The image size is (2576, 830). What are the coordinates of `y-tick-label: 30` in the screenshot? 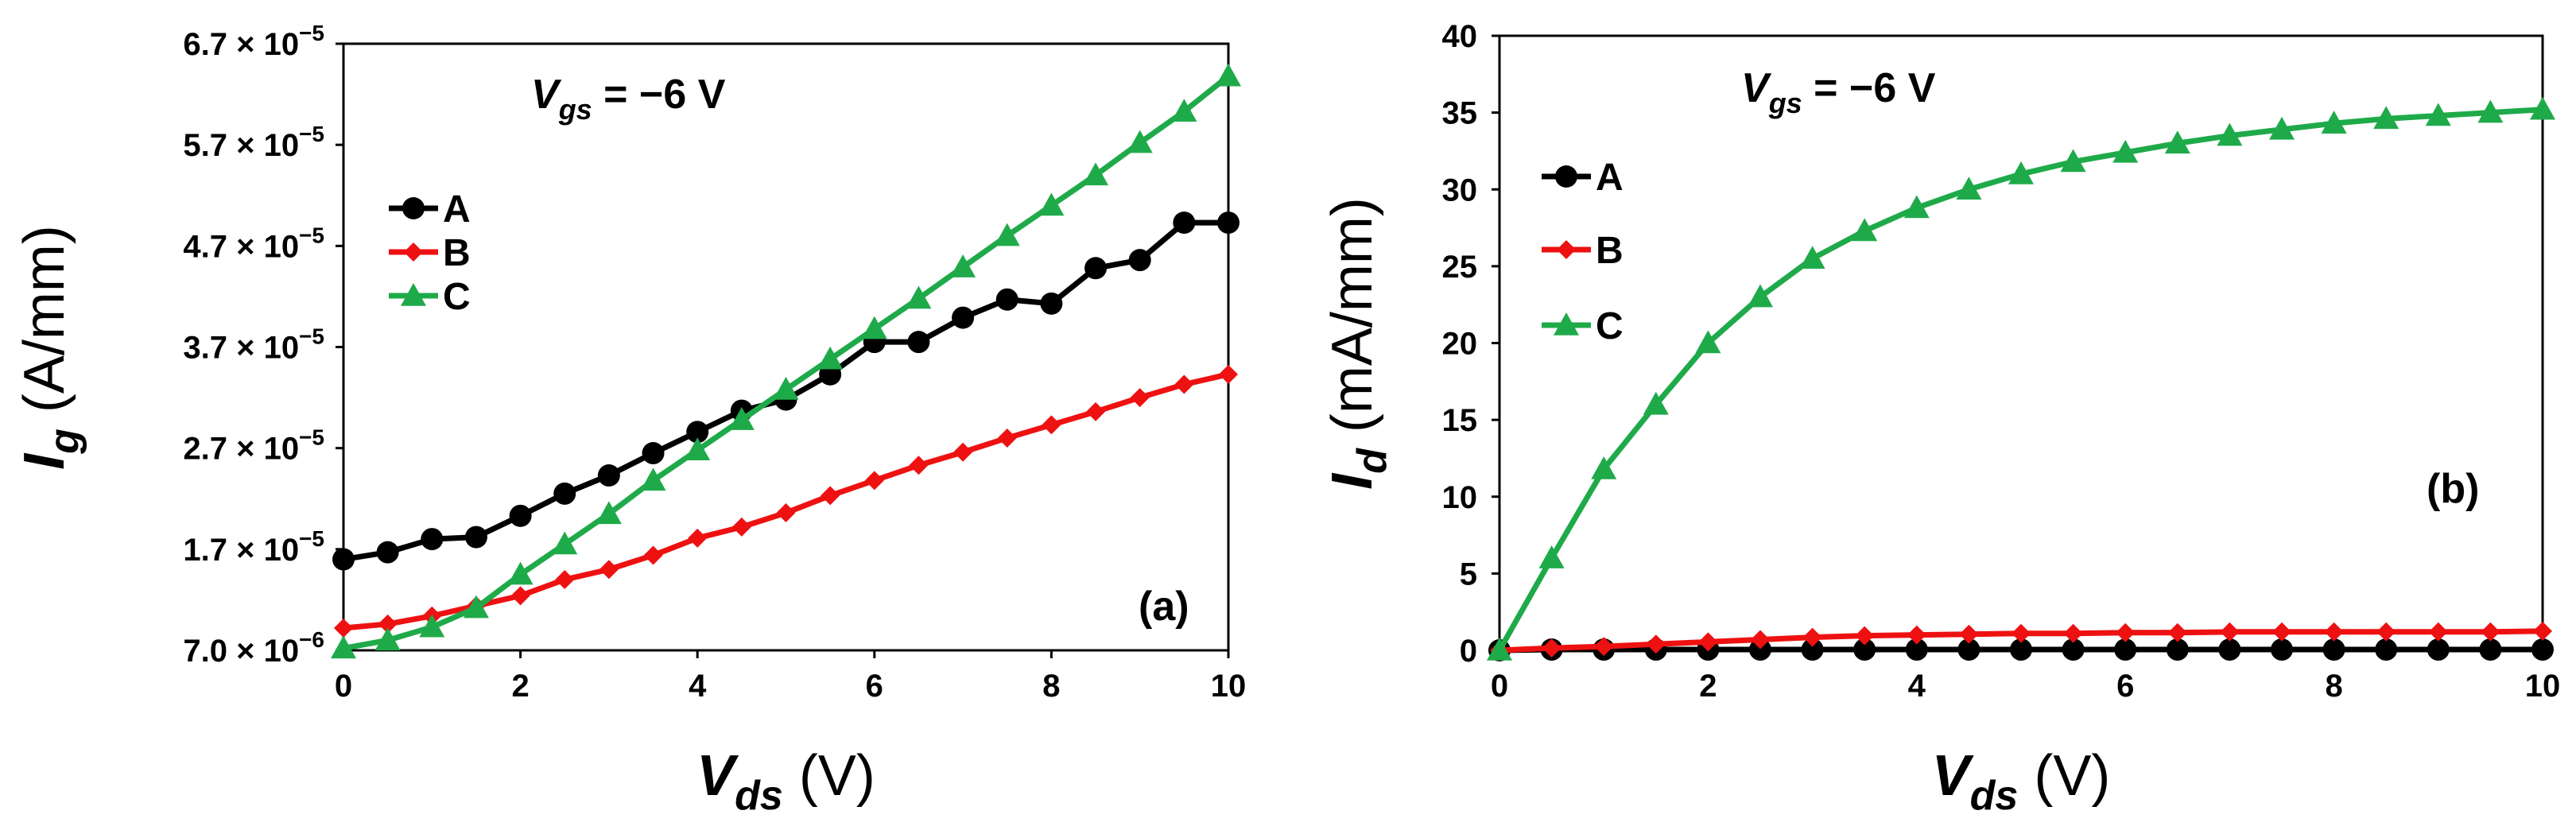 It's located at (1460, 190).